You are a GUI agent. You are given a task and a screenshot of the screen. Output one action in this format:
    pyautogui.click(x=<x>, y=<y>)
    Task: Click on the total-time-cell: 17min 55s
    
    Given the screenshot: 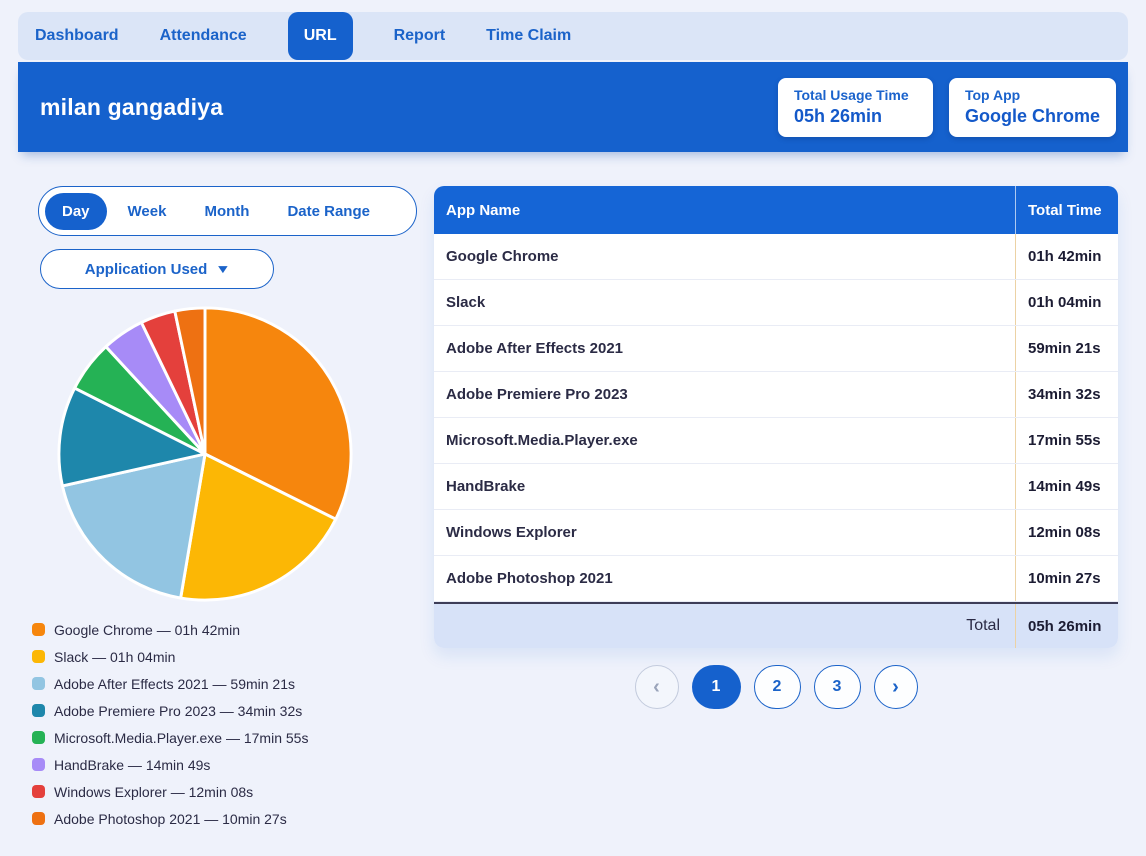 What is the action you would take?
    pyautogui.click(x=1066, y=440)
    